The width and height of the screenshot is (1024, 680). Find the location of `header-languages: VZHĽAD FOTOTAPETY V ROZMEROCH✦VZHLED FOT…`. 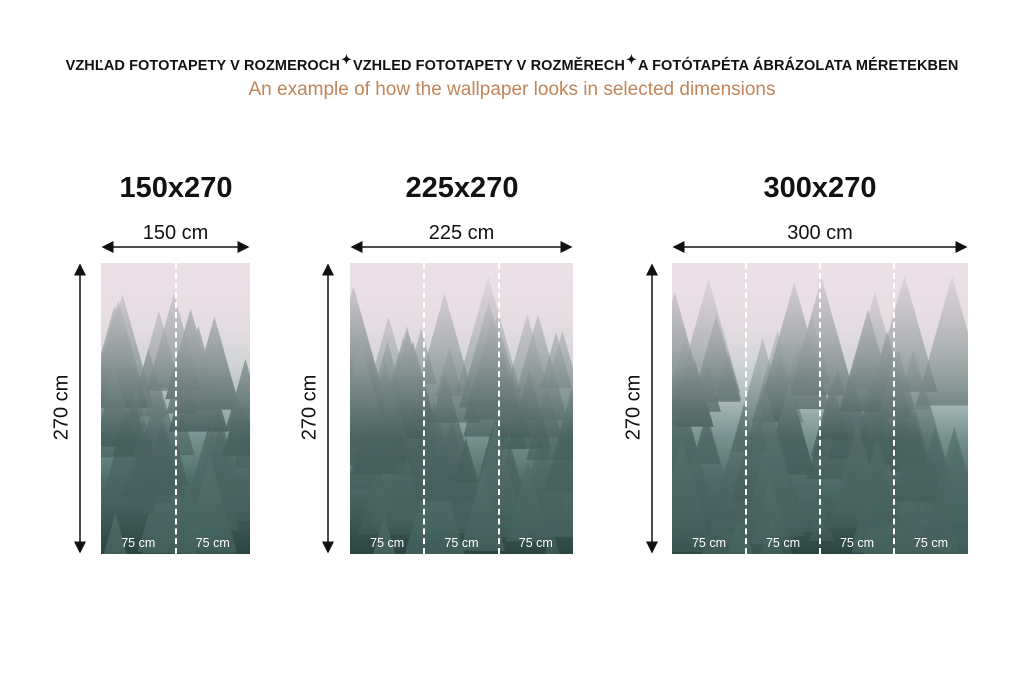

header-languages: VZHĽAD FOTOTAPETY V ROZMEROCH✦VZHLED FOT… is located at coordinates (512, 63).